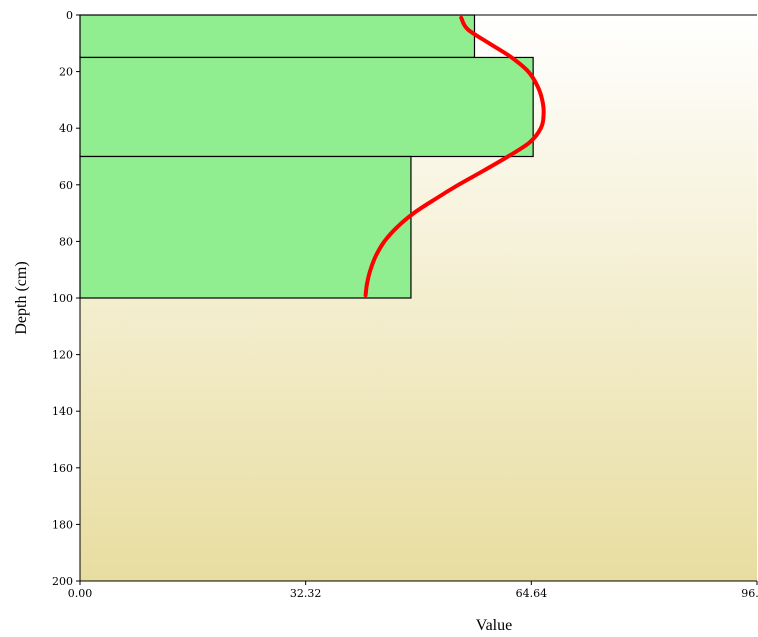  What do you see at coordinates (66, 241) in the screenshot?
I see `y-tick-label: 80` at bounding box center [66, 241].